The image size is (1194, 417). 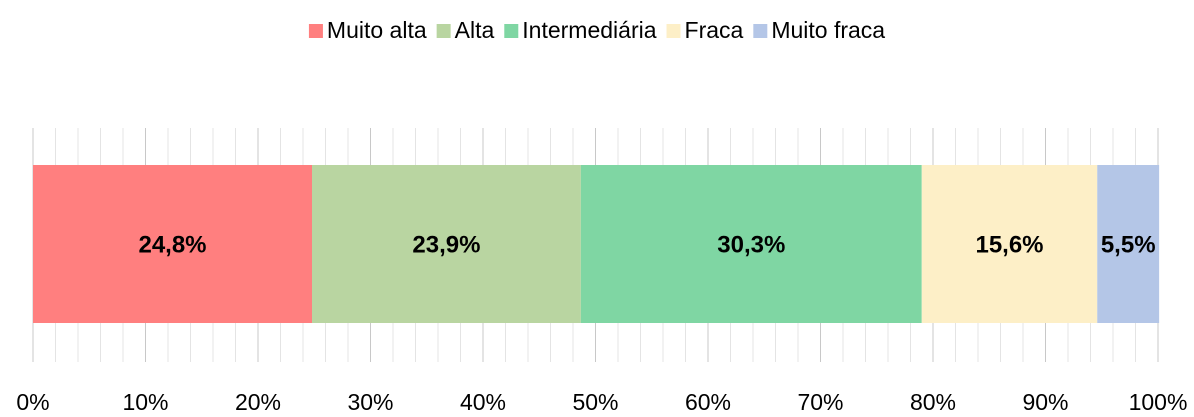 I want to click on data-label: 5,5%, so click(x=1128, y=244).